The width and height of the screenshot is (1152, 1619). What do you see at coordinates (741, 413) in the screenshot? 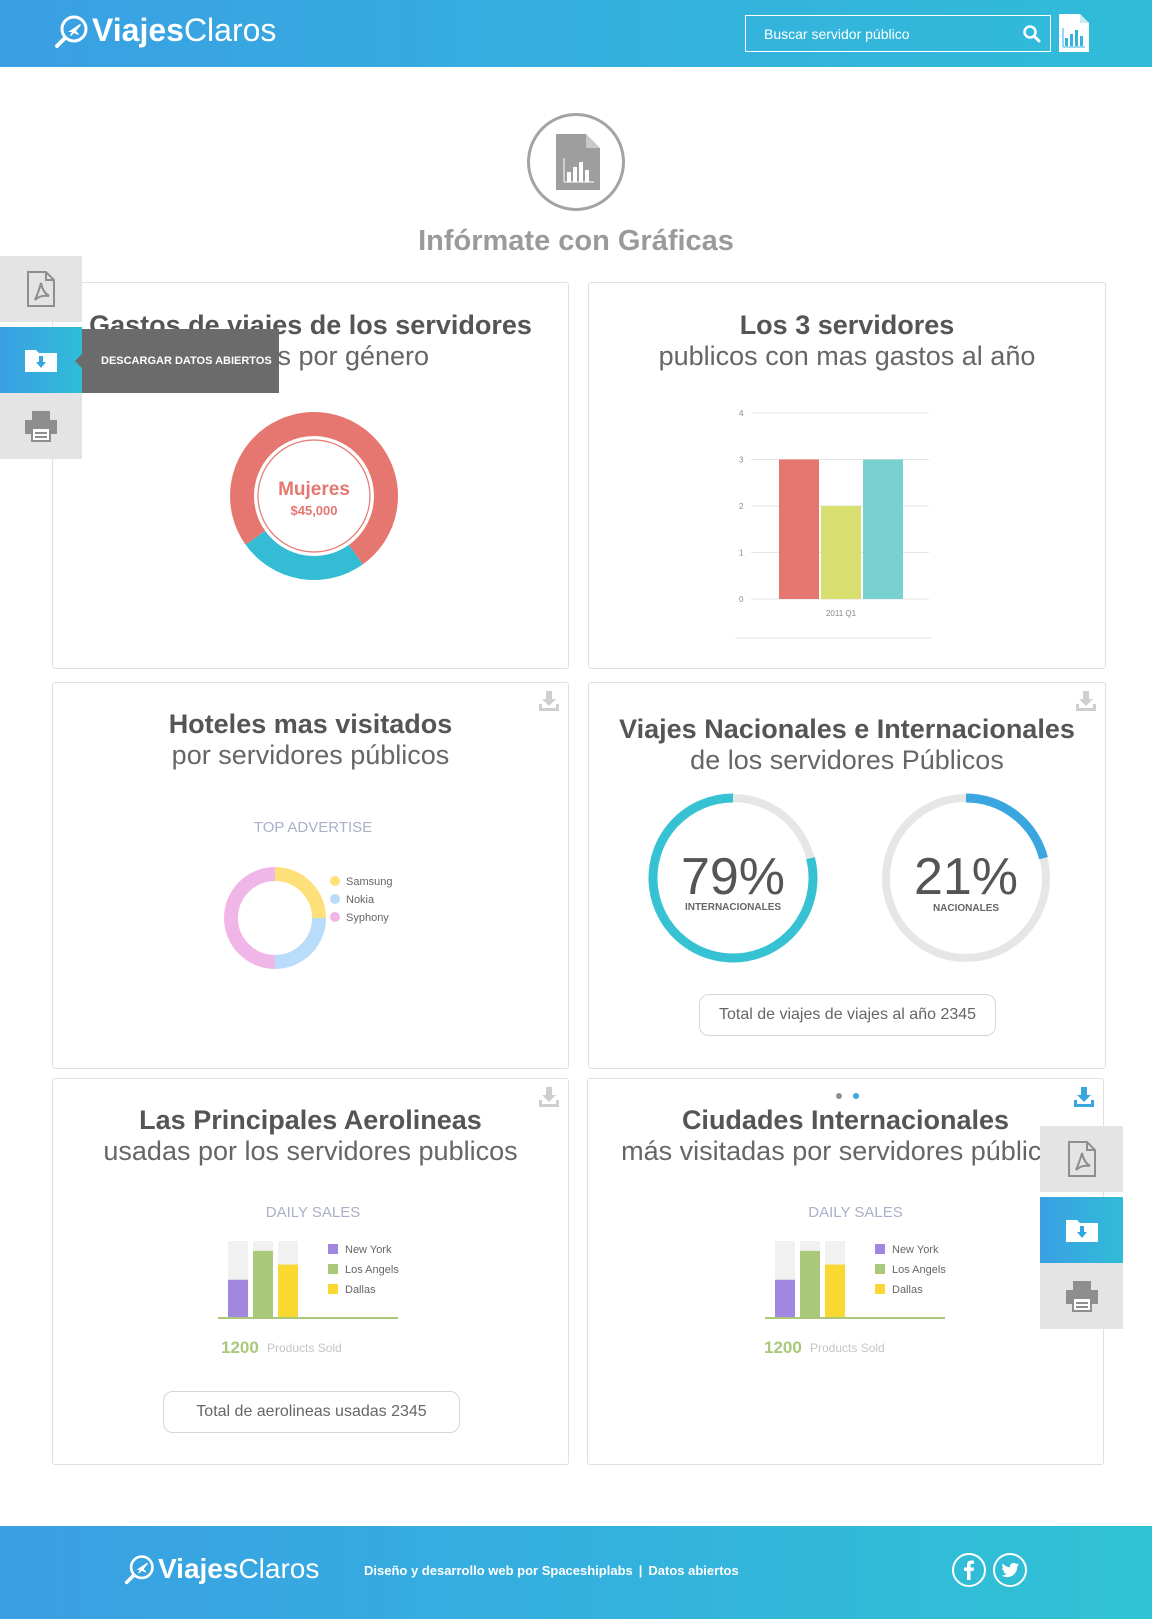
I see `y-tick-label: 4` at bounding box center [741, 413].